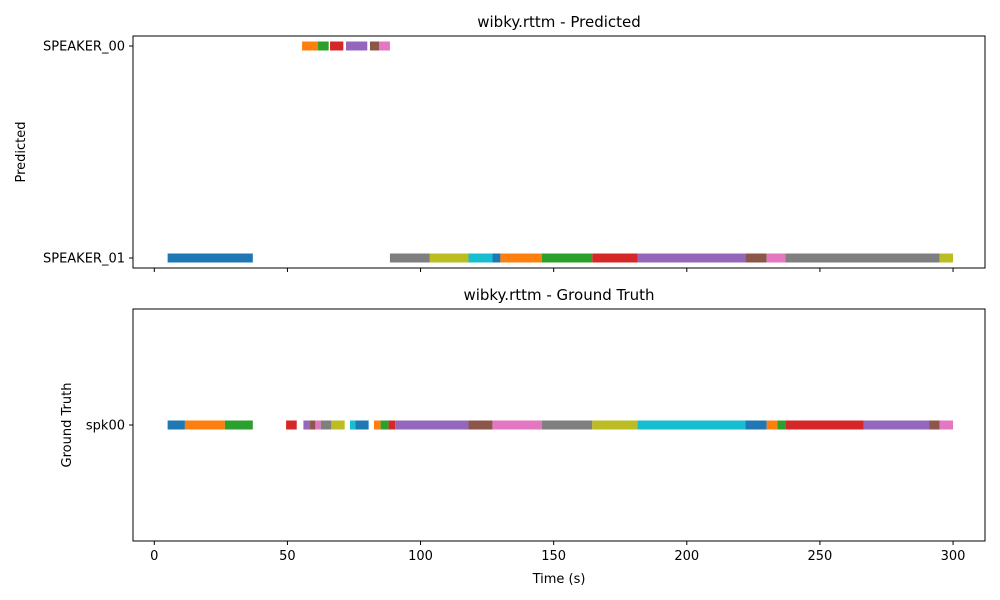  What do you see at coordinates (686, 556) in the screenshot?
I see `x-tick-label: 200` at bounding box center [686, 556].